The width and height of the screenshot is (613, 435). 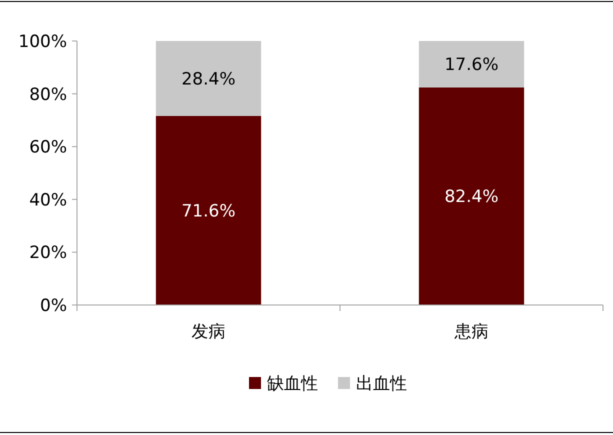 I want to click on data-label: 71.6%, so click(x=208, y=211).